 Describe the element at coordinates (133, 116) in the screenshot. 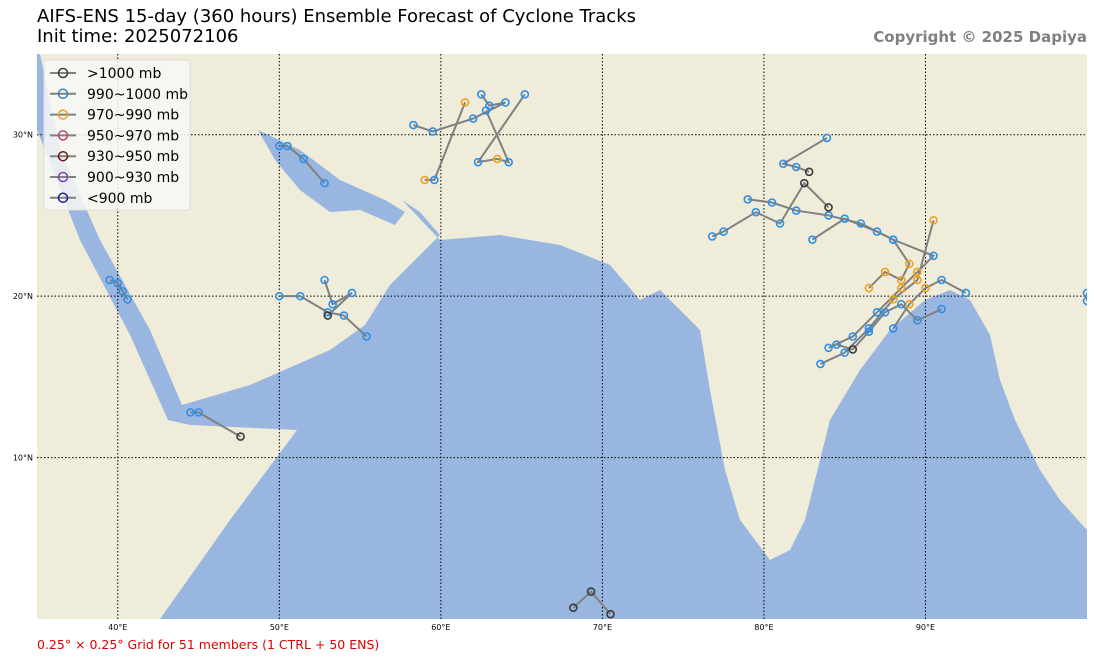

I see `legend-label: 970~990 mb` at that location.